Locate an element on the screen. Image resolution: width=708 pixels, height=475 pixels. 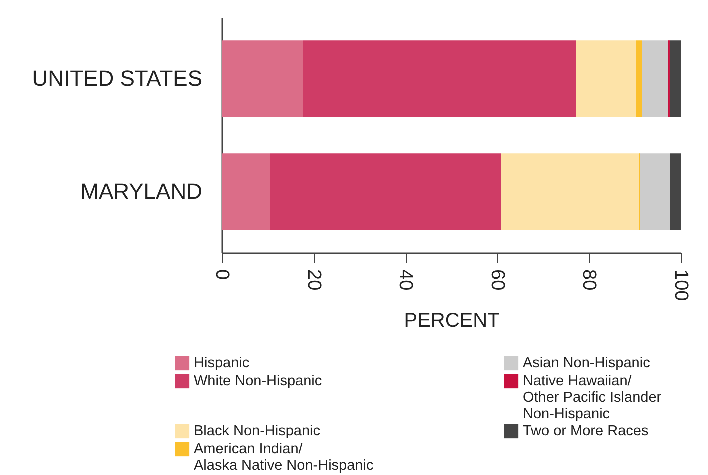
legend-label: American Indian/ Alaska Native Non-Hispanic is located at coordinates (284, 458).